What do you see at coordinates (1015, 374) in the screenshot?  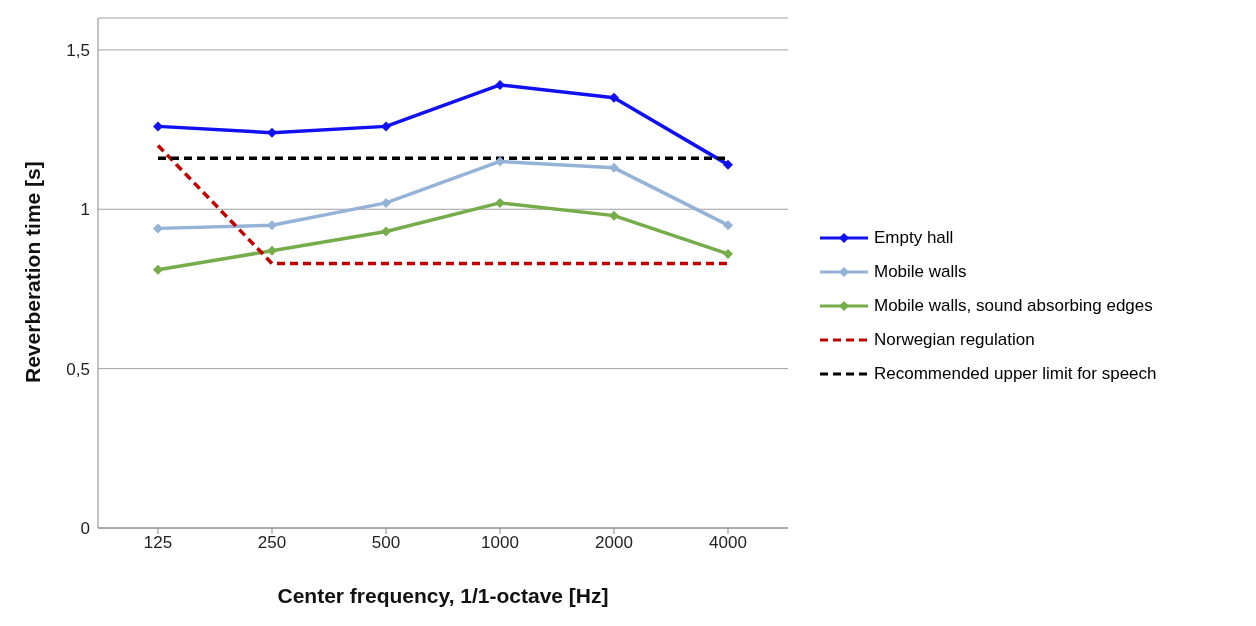 I see `legend-label: Recommended upper limit for speech` at bounding box center [1015, 374].